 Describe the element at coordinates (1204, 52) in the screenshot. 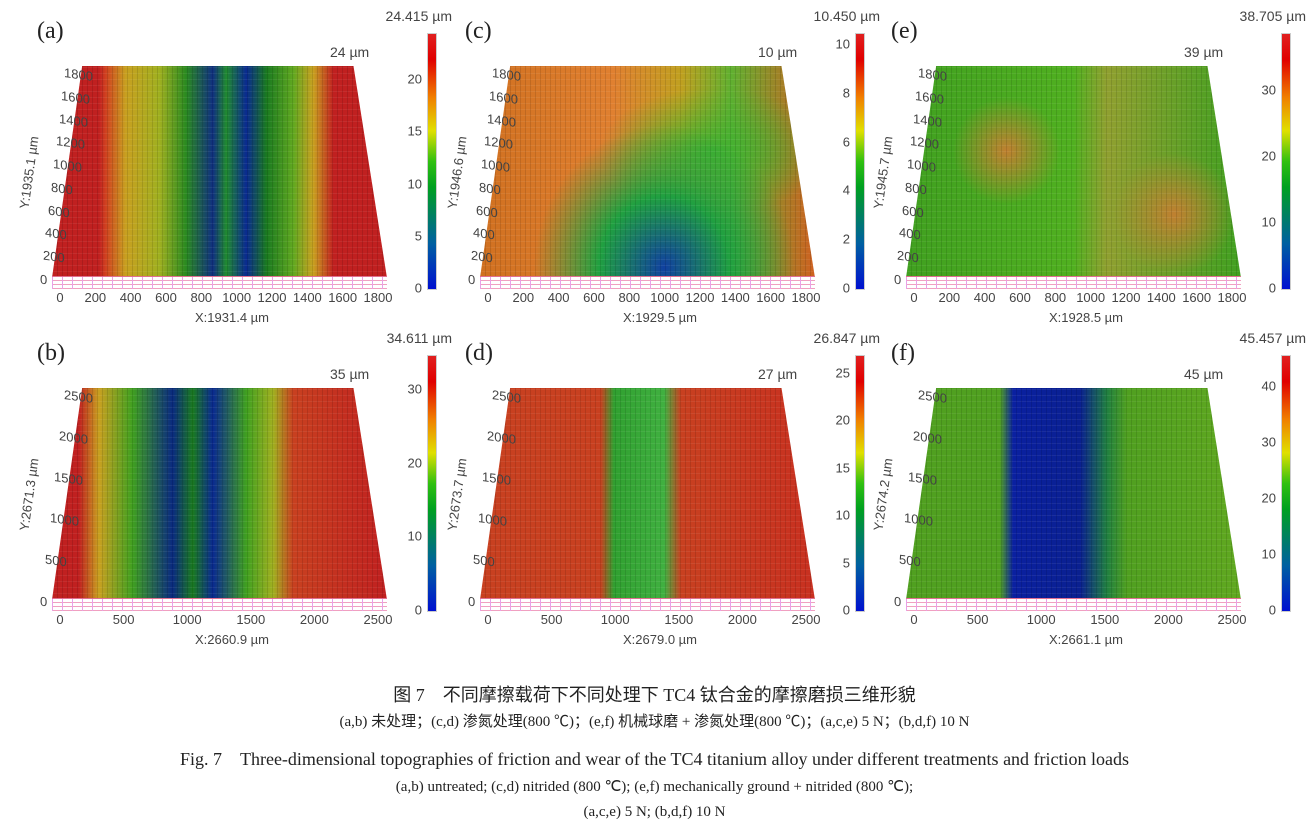

I see `height-label: 39 µm` at that location.